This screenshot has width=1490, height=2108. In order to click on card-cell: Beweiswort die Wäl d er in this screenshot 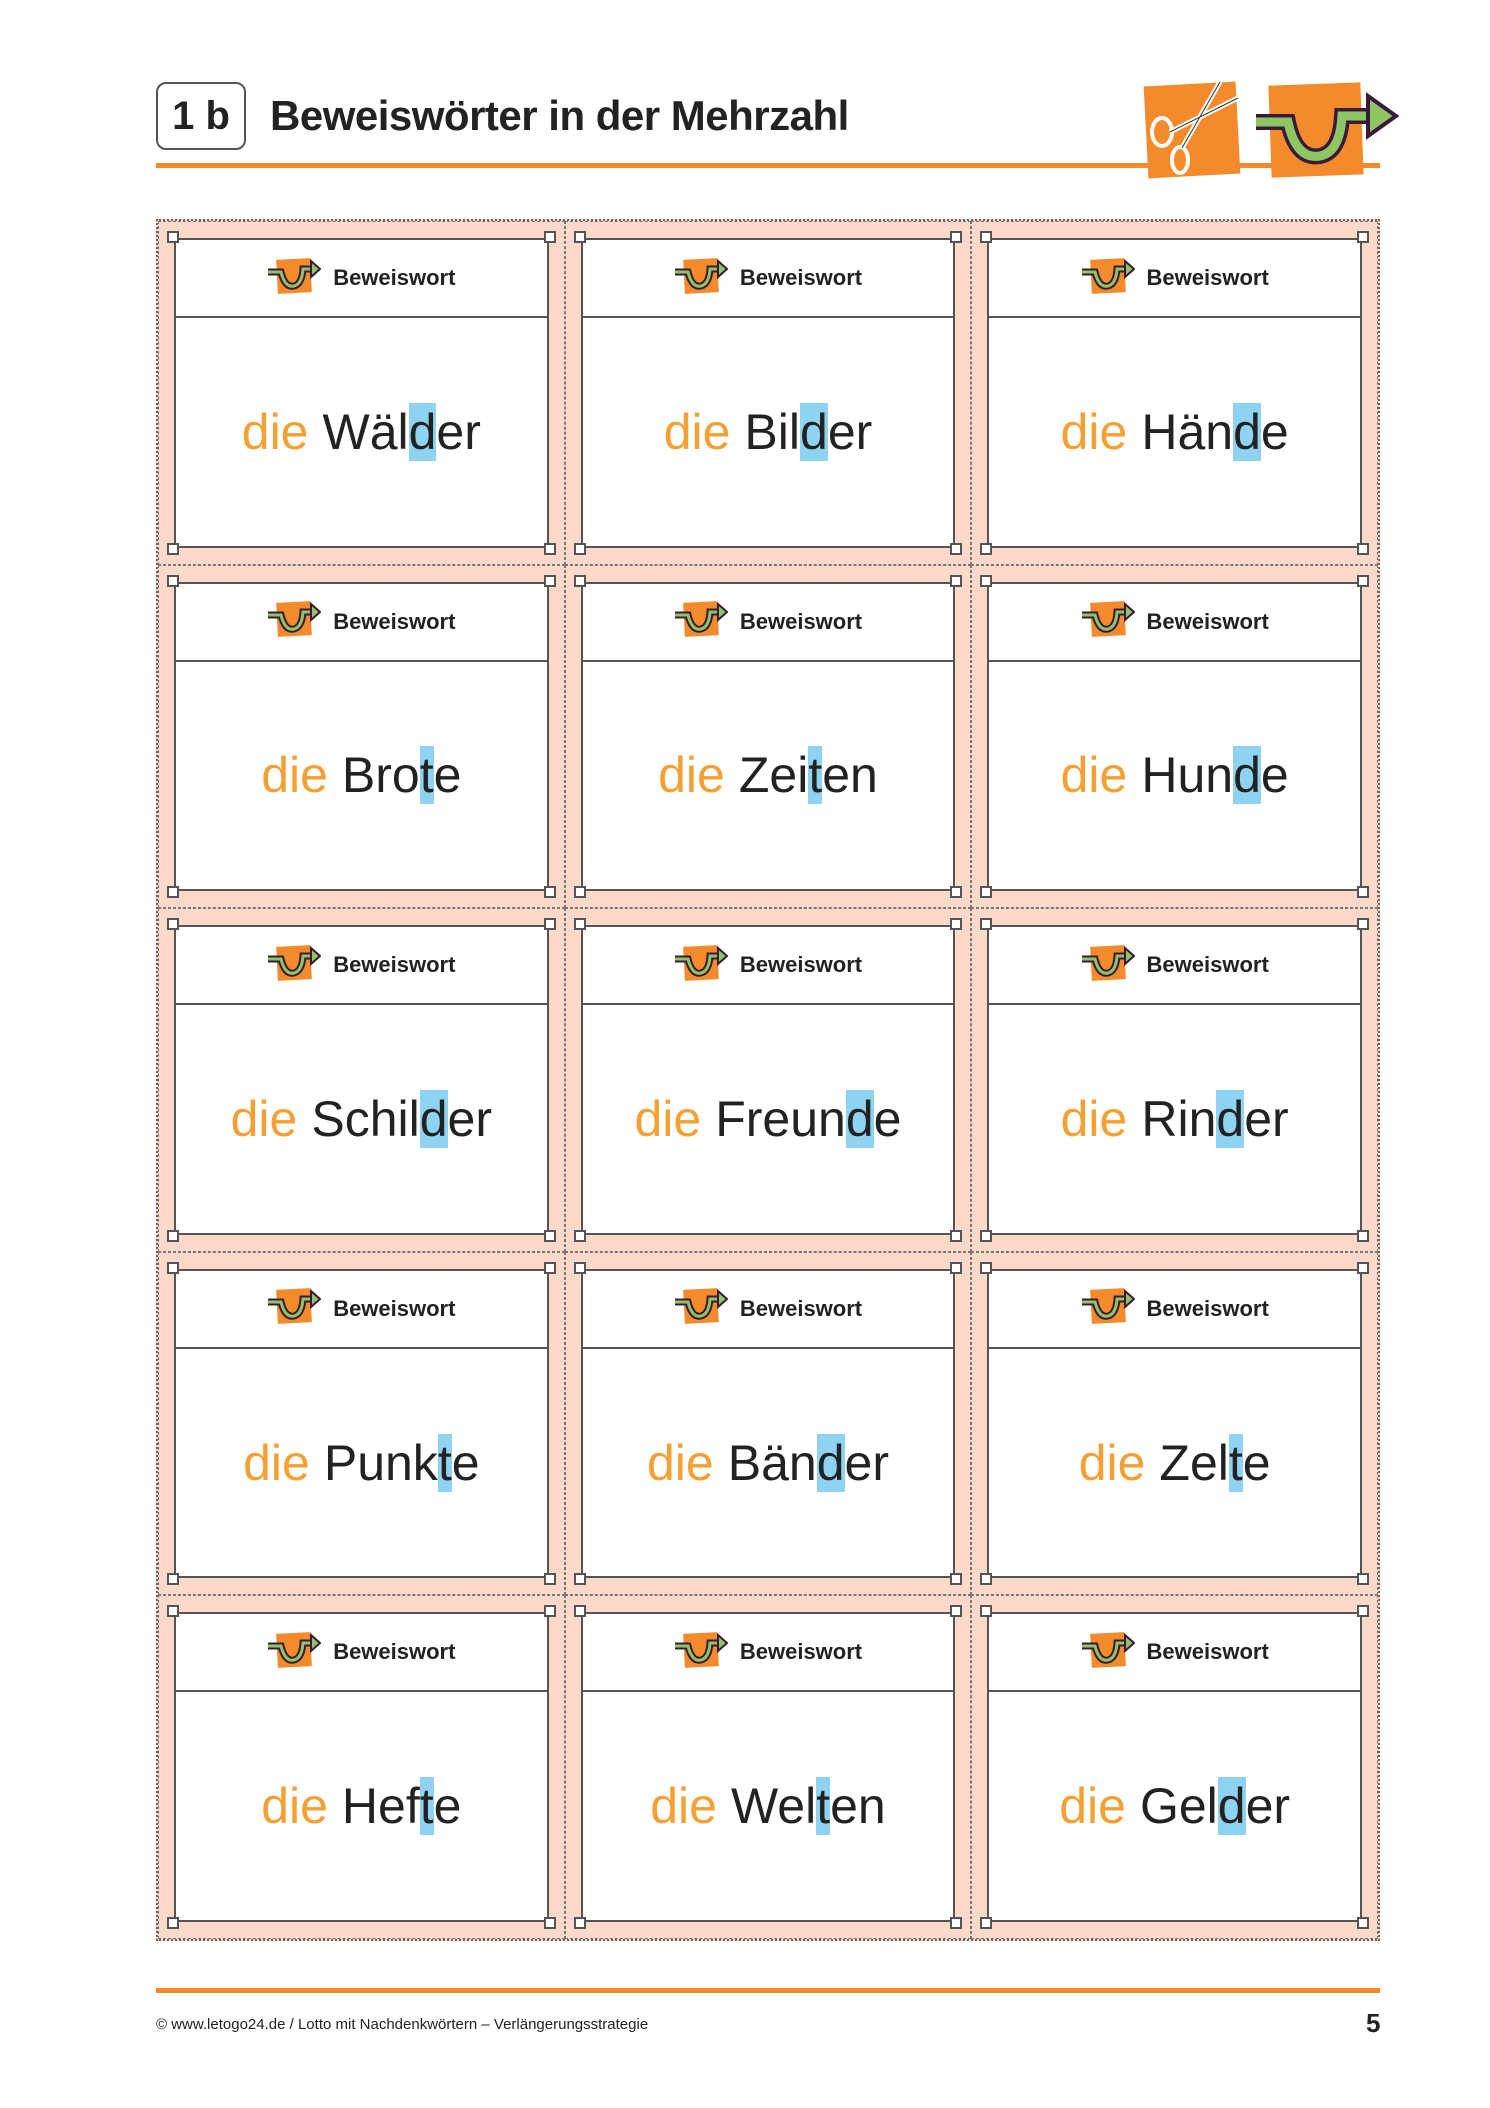, I will do `click(361, 393)`.